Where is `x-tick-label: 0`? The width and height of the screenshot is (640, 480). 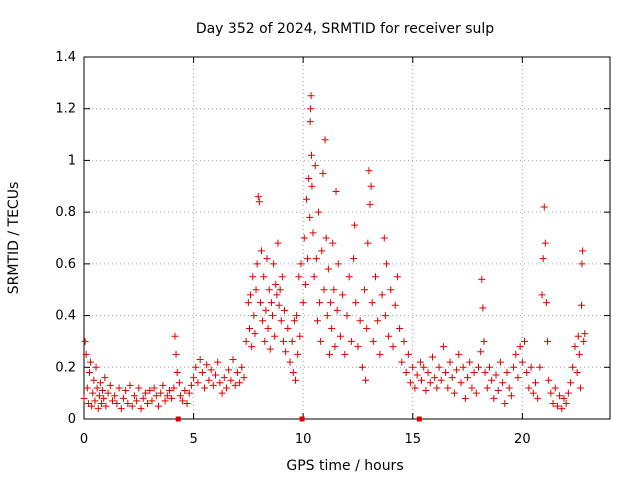 x-tick-label: 0 is located at coordinates (84, 439).